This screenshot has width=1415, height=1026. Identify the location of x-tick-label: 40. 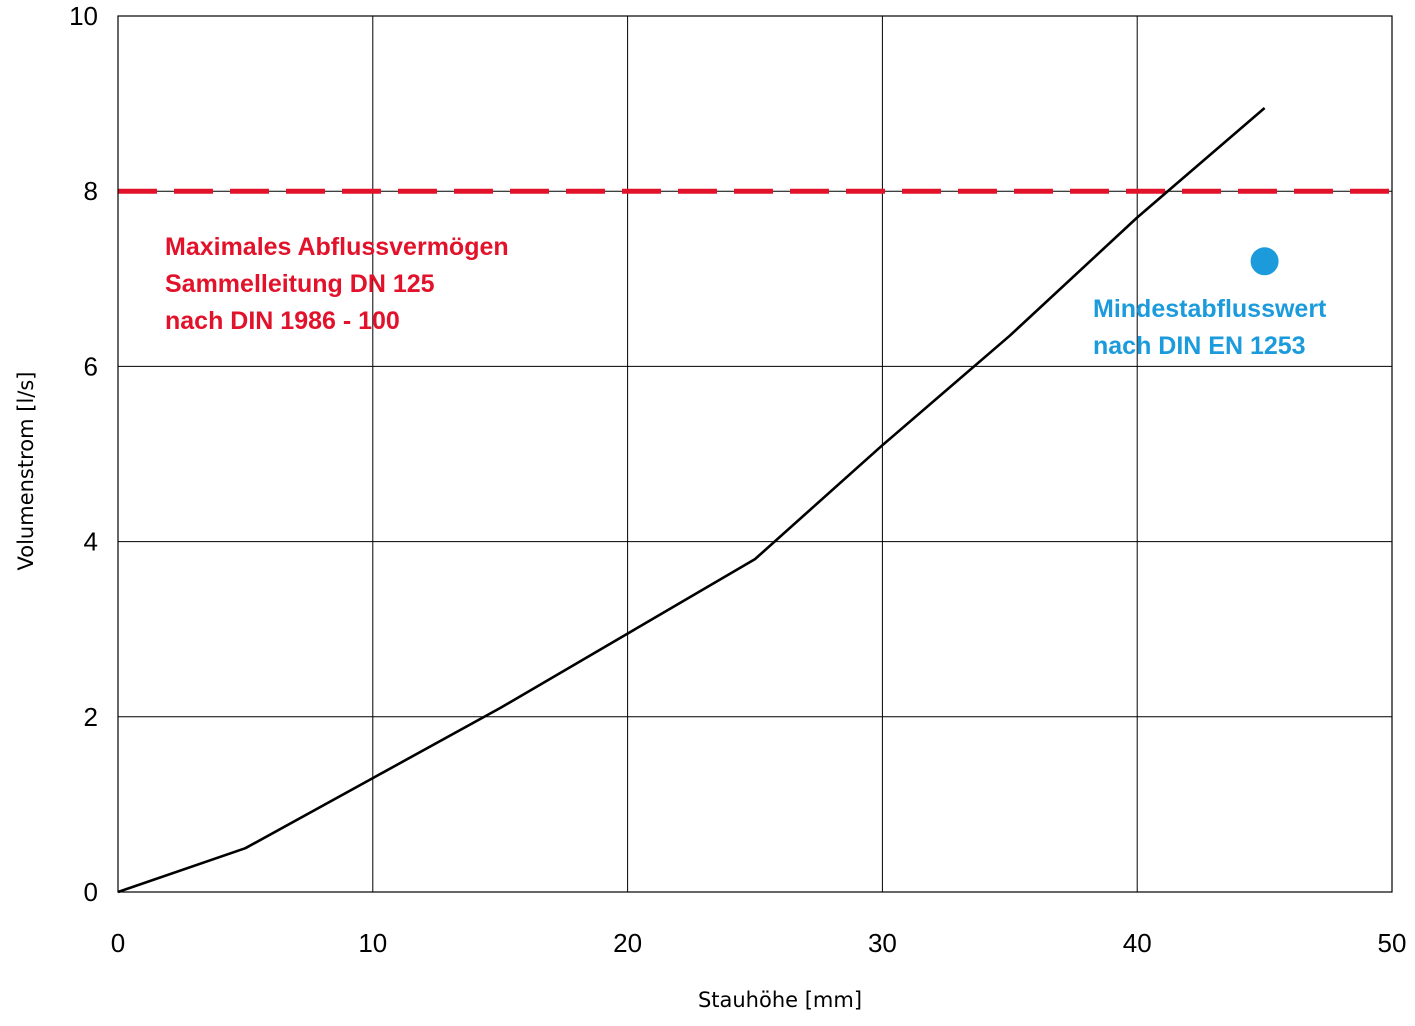
(1137, 943).